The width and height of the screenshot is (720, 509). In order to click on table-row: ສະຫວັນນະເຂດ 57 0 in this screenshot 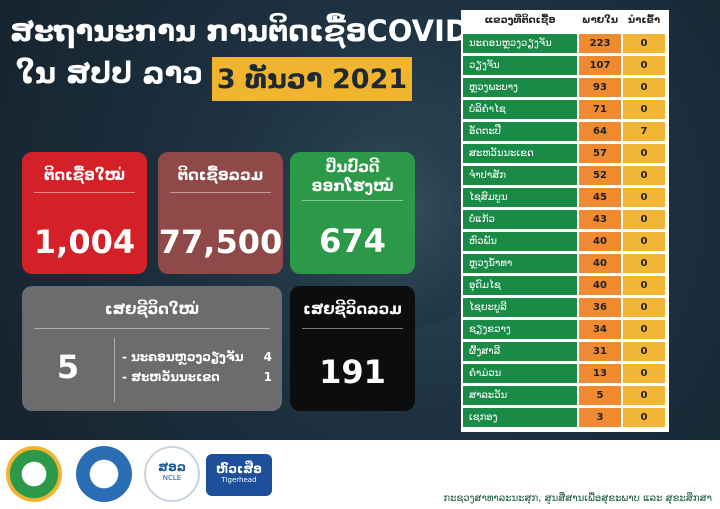, I will do `click(565, 153)`.